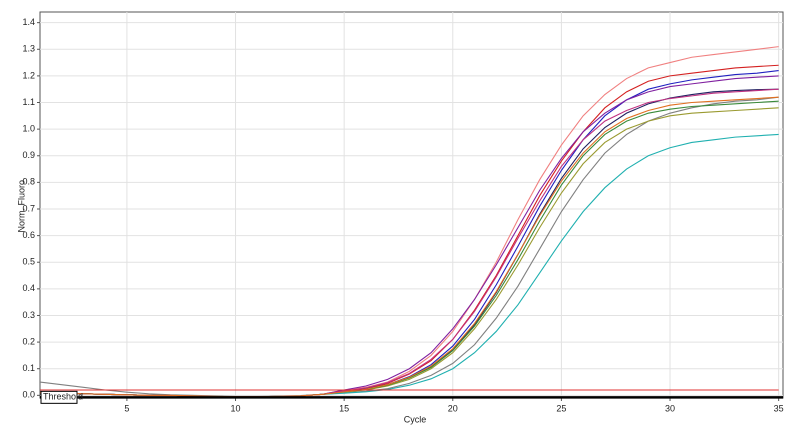 Image resolution: width=807 pixels, height=446 pixels. I want to click on y-tick-label: 0.9, so click(28, 155).